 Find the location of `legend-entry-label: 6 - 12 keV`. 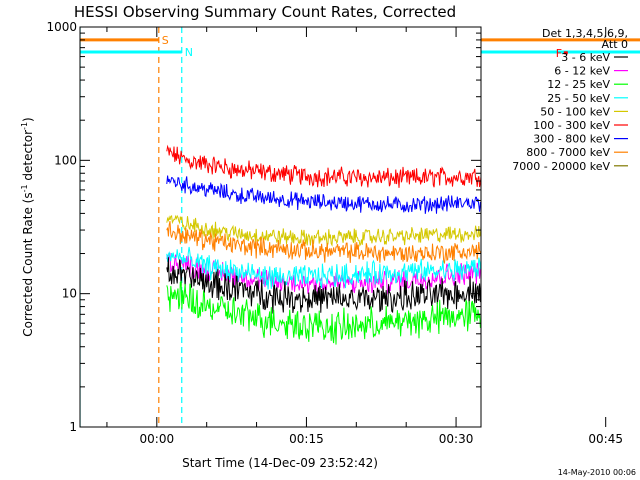

legend-entry-label: 6 - 12 keV is located at coordinates (582, 71).